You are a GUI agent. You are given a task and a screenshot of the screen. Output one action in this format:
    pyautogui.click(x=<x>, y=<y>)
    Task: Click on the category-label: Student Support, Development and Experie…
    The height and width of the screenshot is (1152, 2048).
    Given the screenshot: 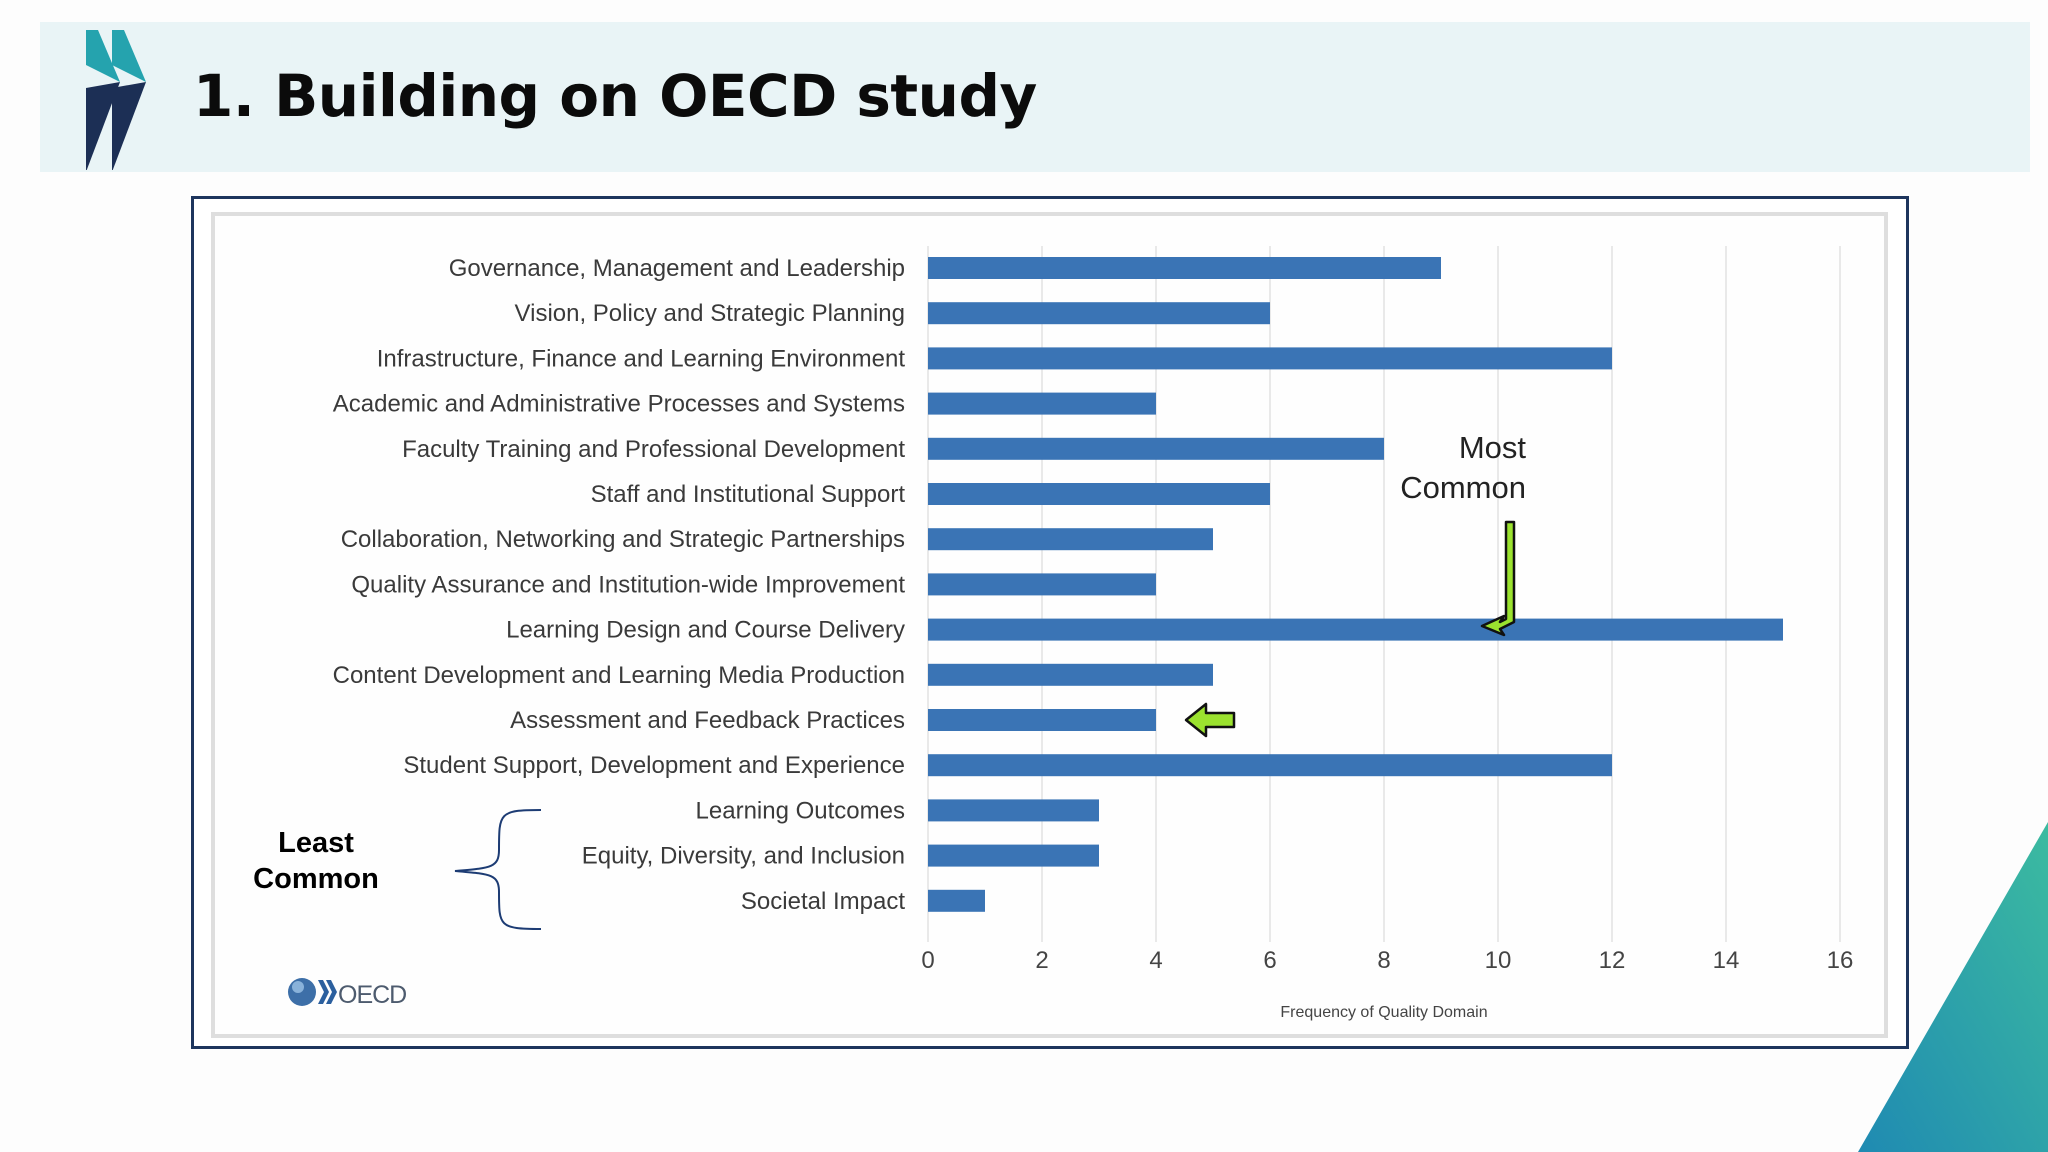 What is the action you would take?
    pyautogui.click(x=654, y=765)
    